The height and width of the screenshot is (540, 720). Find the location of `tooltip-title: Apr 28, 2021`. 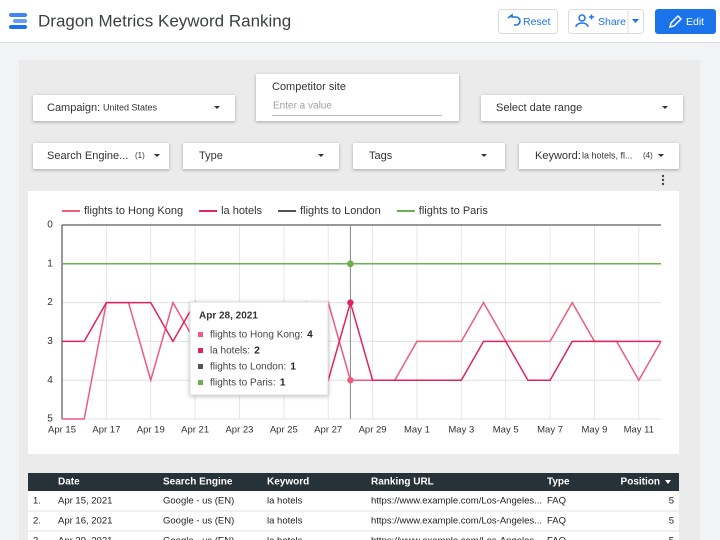

tooltip-title: Apr 28, 2021 is located at coordinates (228, 316).